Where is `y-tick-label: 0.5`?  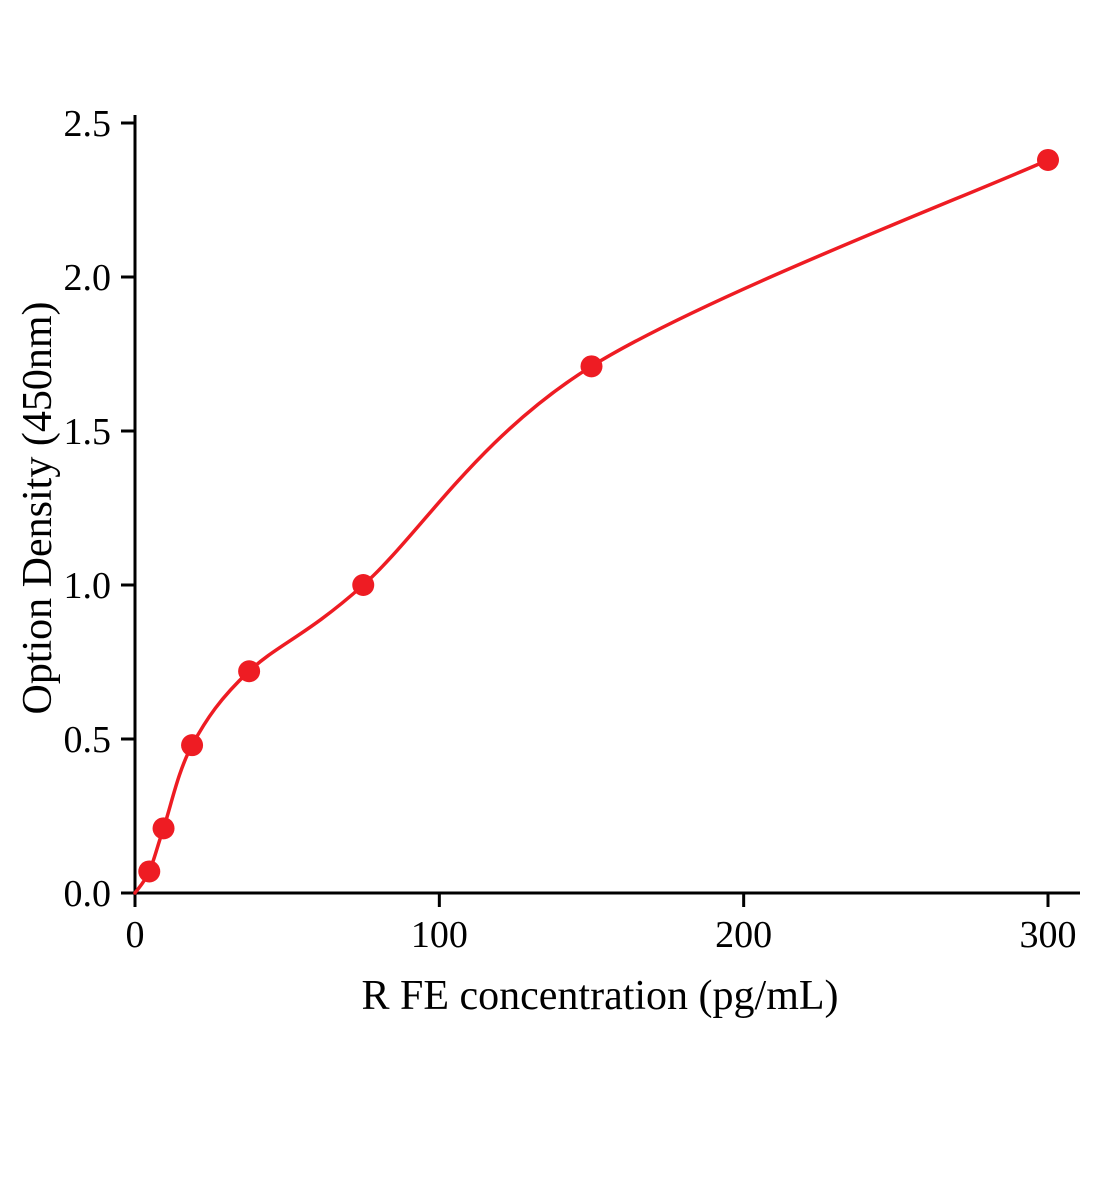
y-tick-label: 0.5 is located at coordinates (88, 740).